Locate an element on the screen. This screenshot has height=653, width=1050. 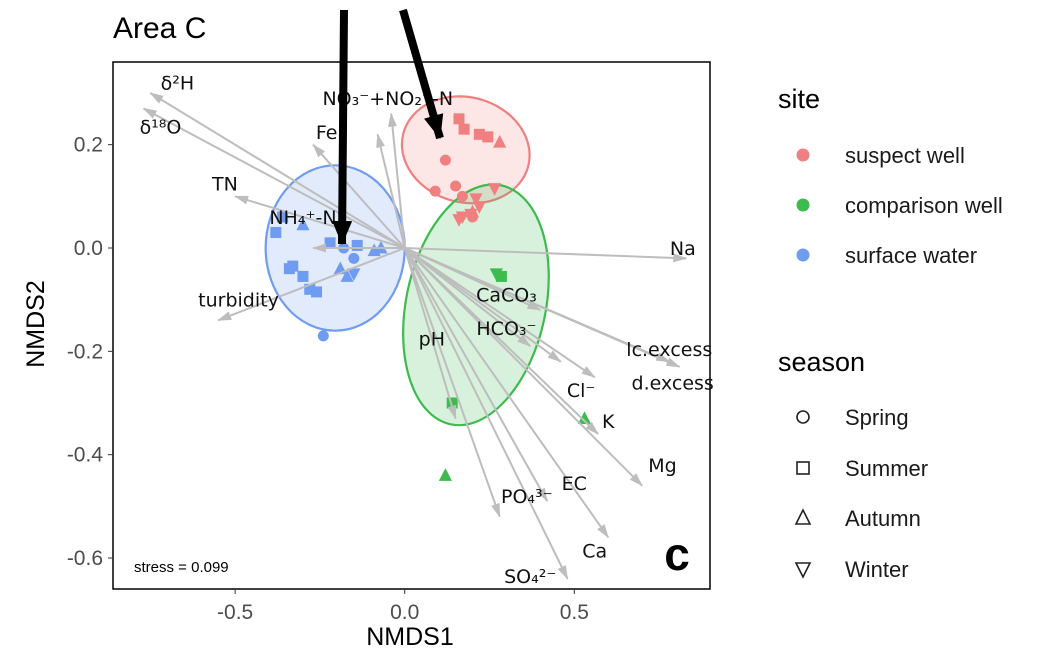
legend-season-label: Autumn is located at coordinates (883, 518).